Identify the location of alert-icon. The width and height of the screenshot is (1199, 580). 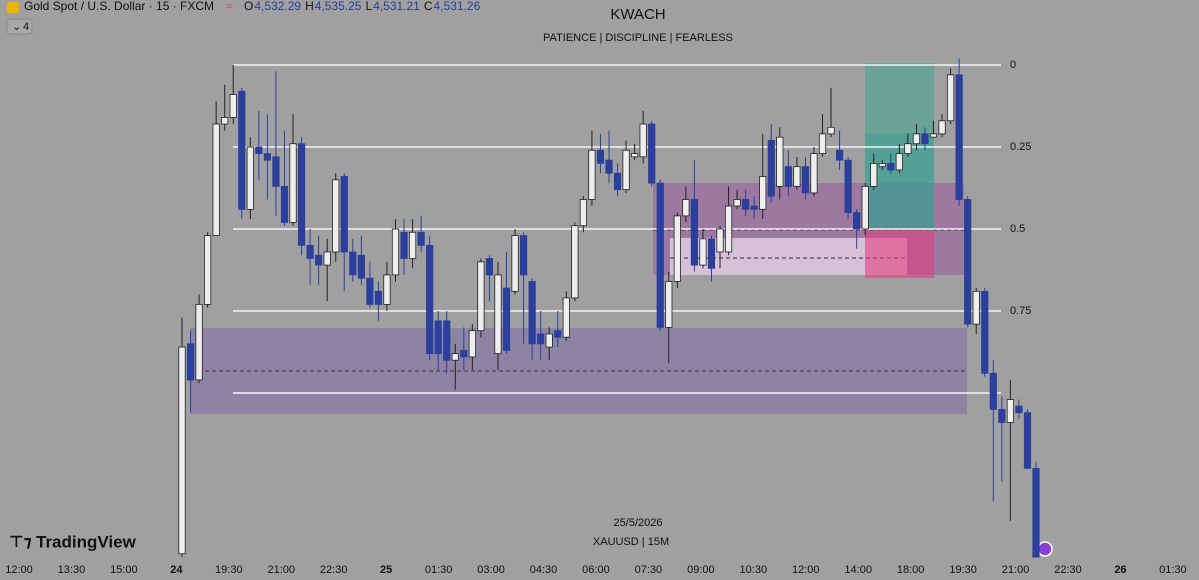
(1045, 549).